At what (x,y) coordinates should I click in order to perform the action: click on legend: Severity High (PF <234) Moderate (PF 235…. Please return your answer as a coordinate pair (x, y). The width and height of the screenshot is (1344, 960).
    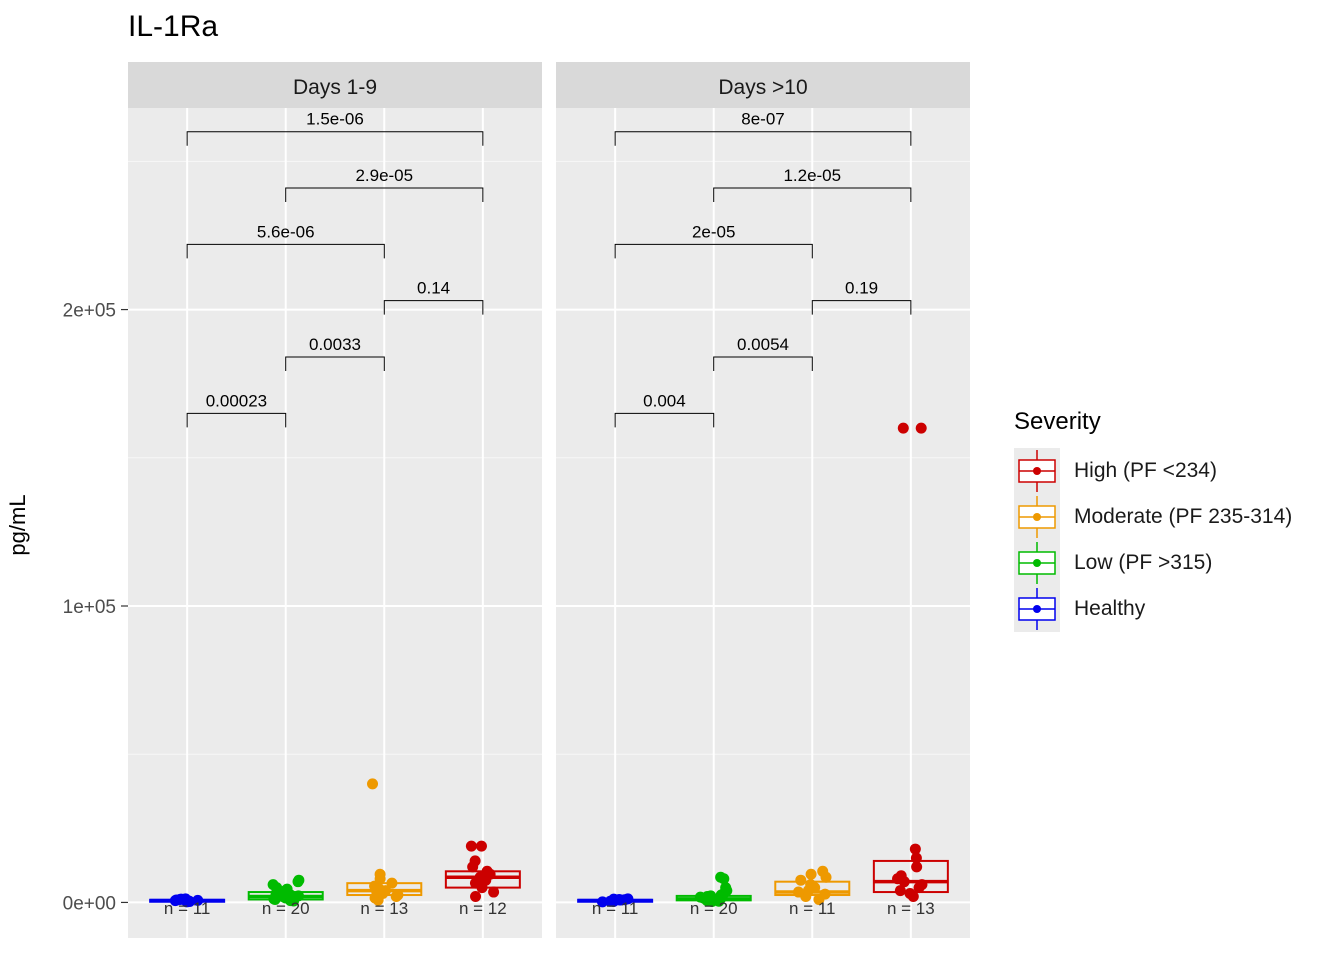
    Looking at the image, I should click on (1153, 520).